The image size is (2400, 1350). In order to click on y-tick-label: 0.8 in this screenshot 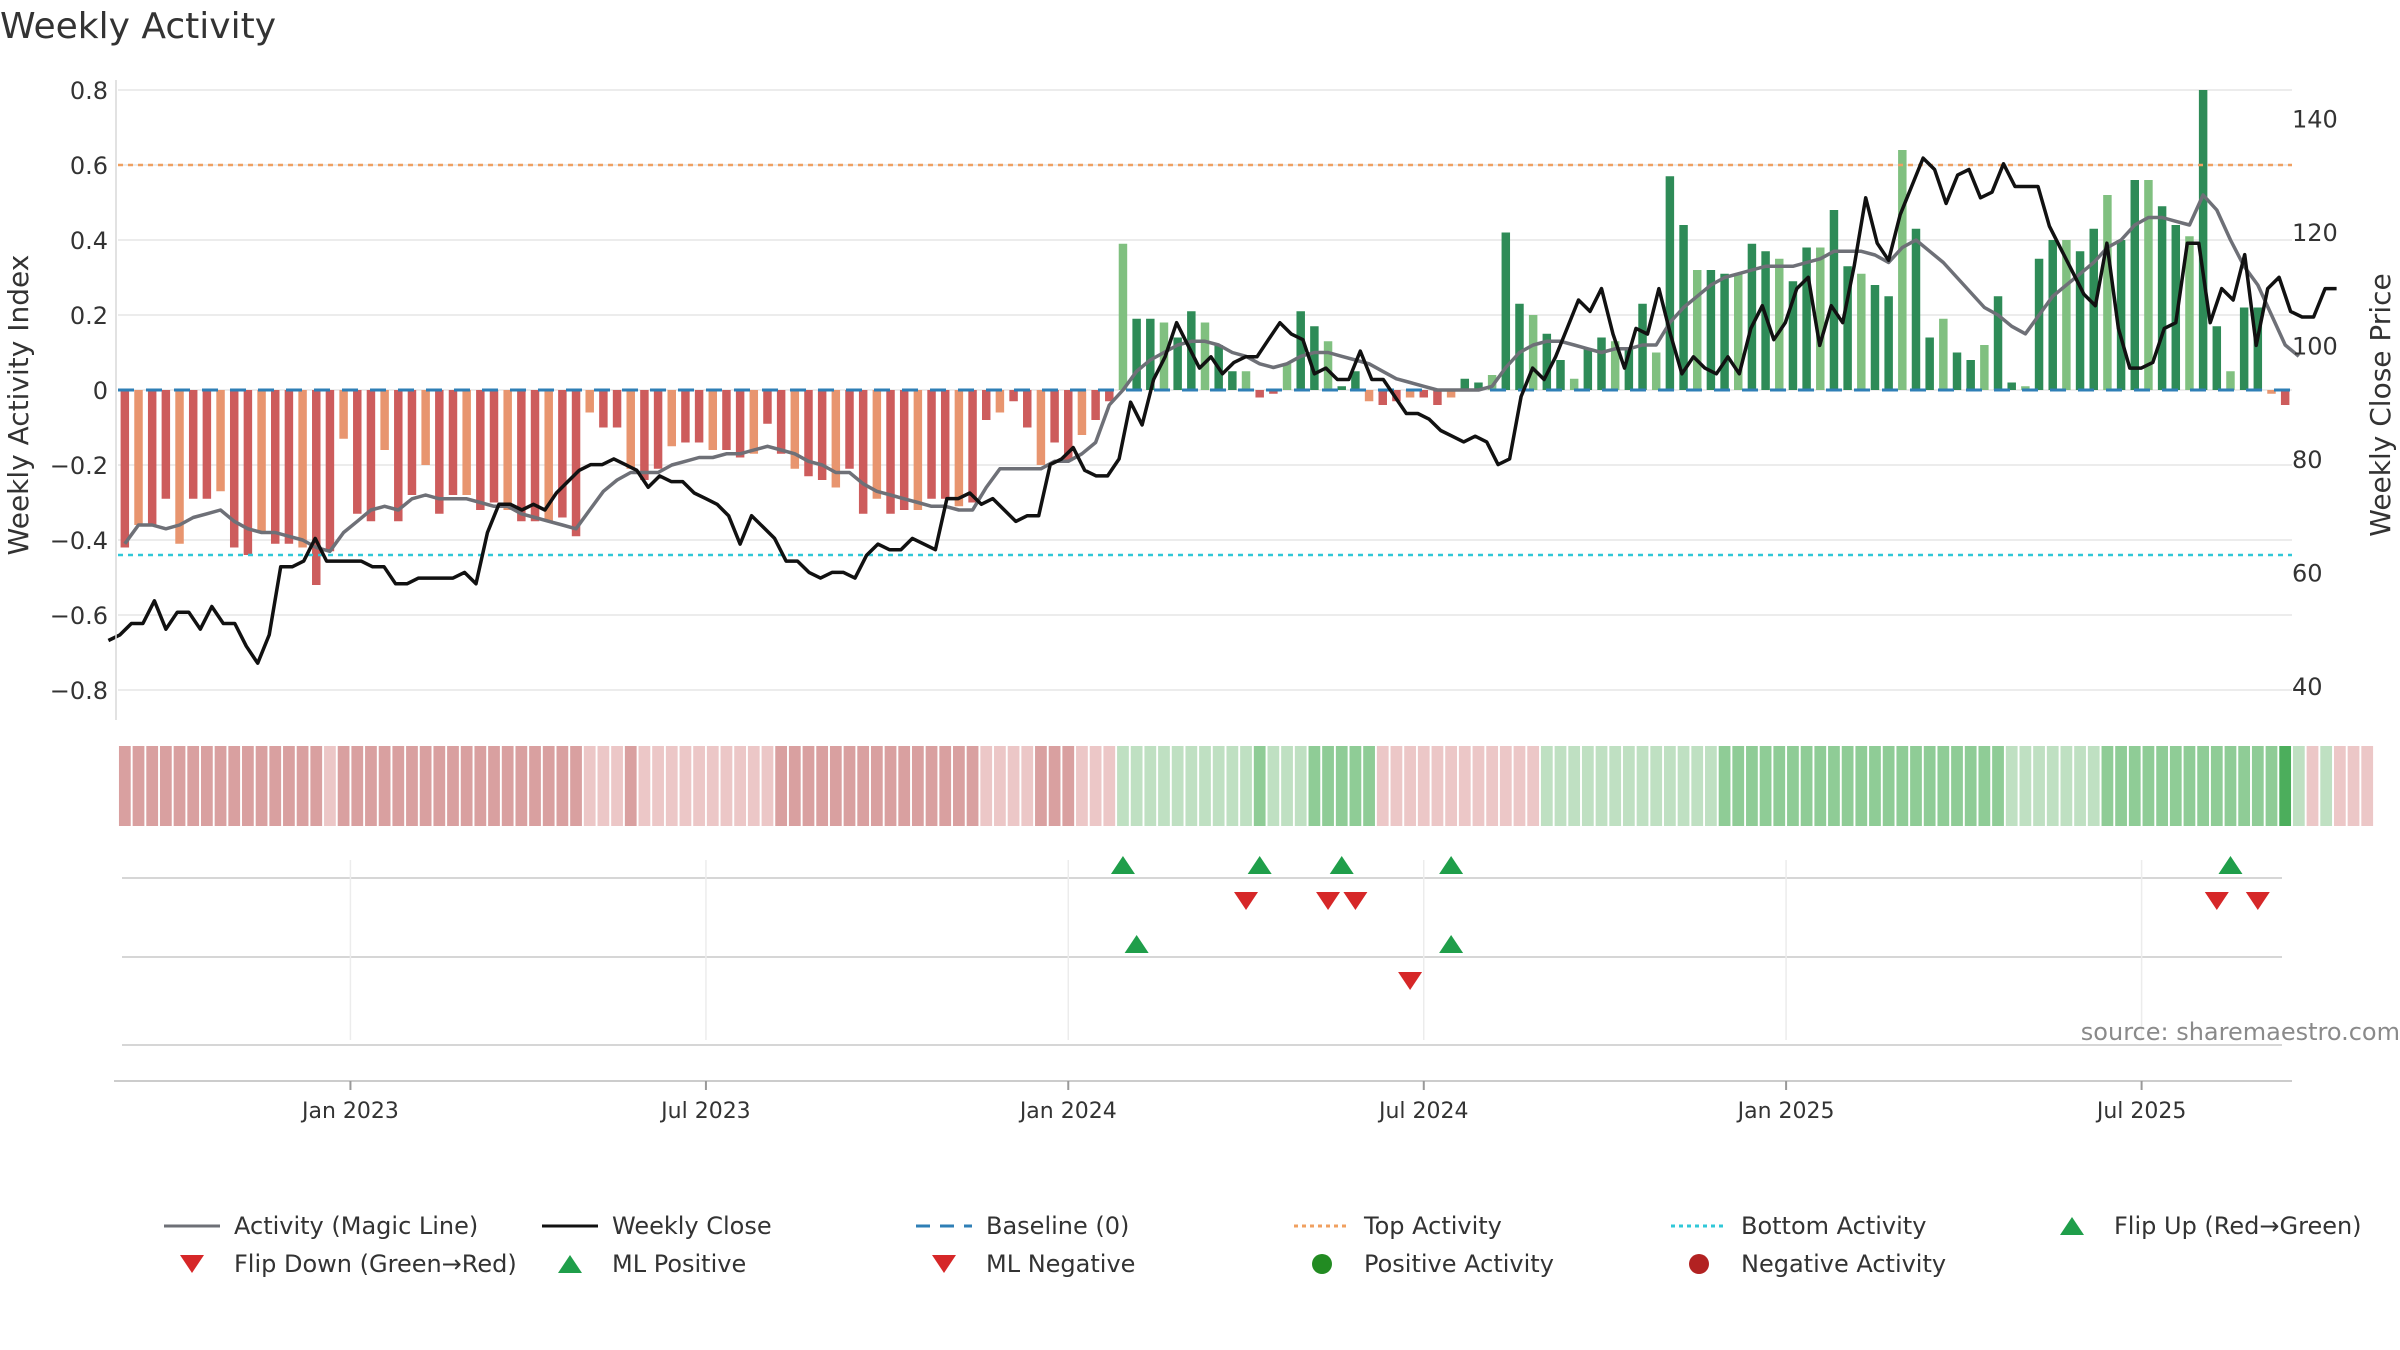, I will do `click(89, 91)`.